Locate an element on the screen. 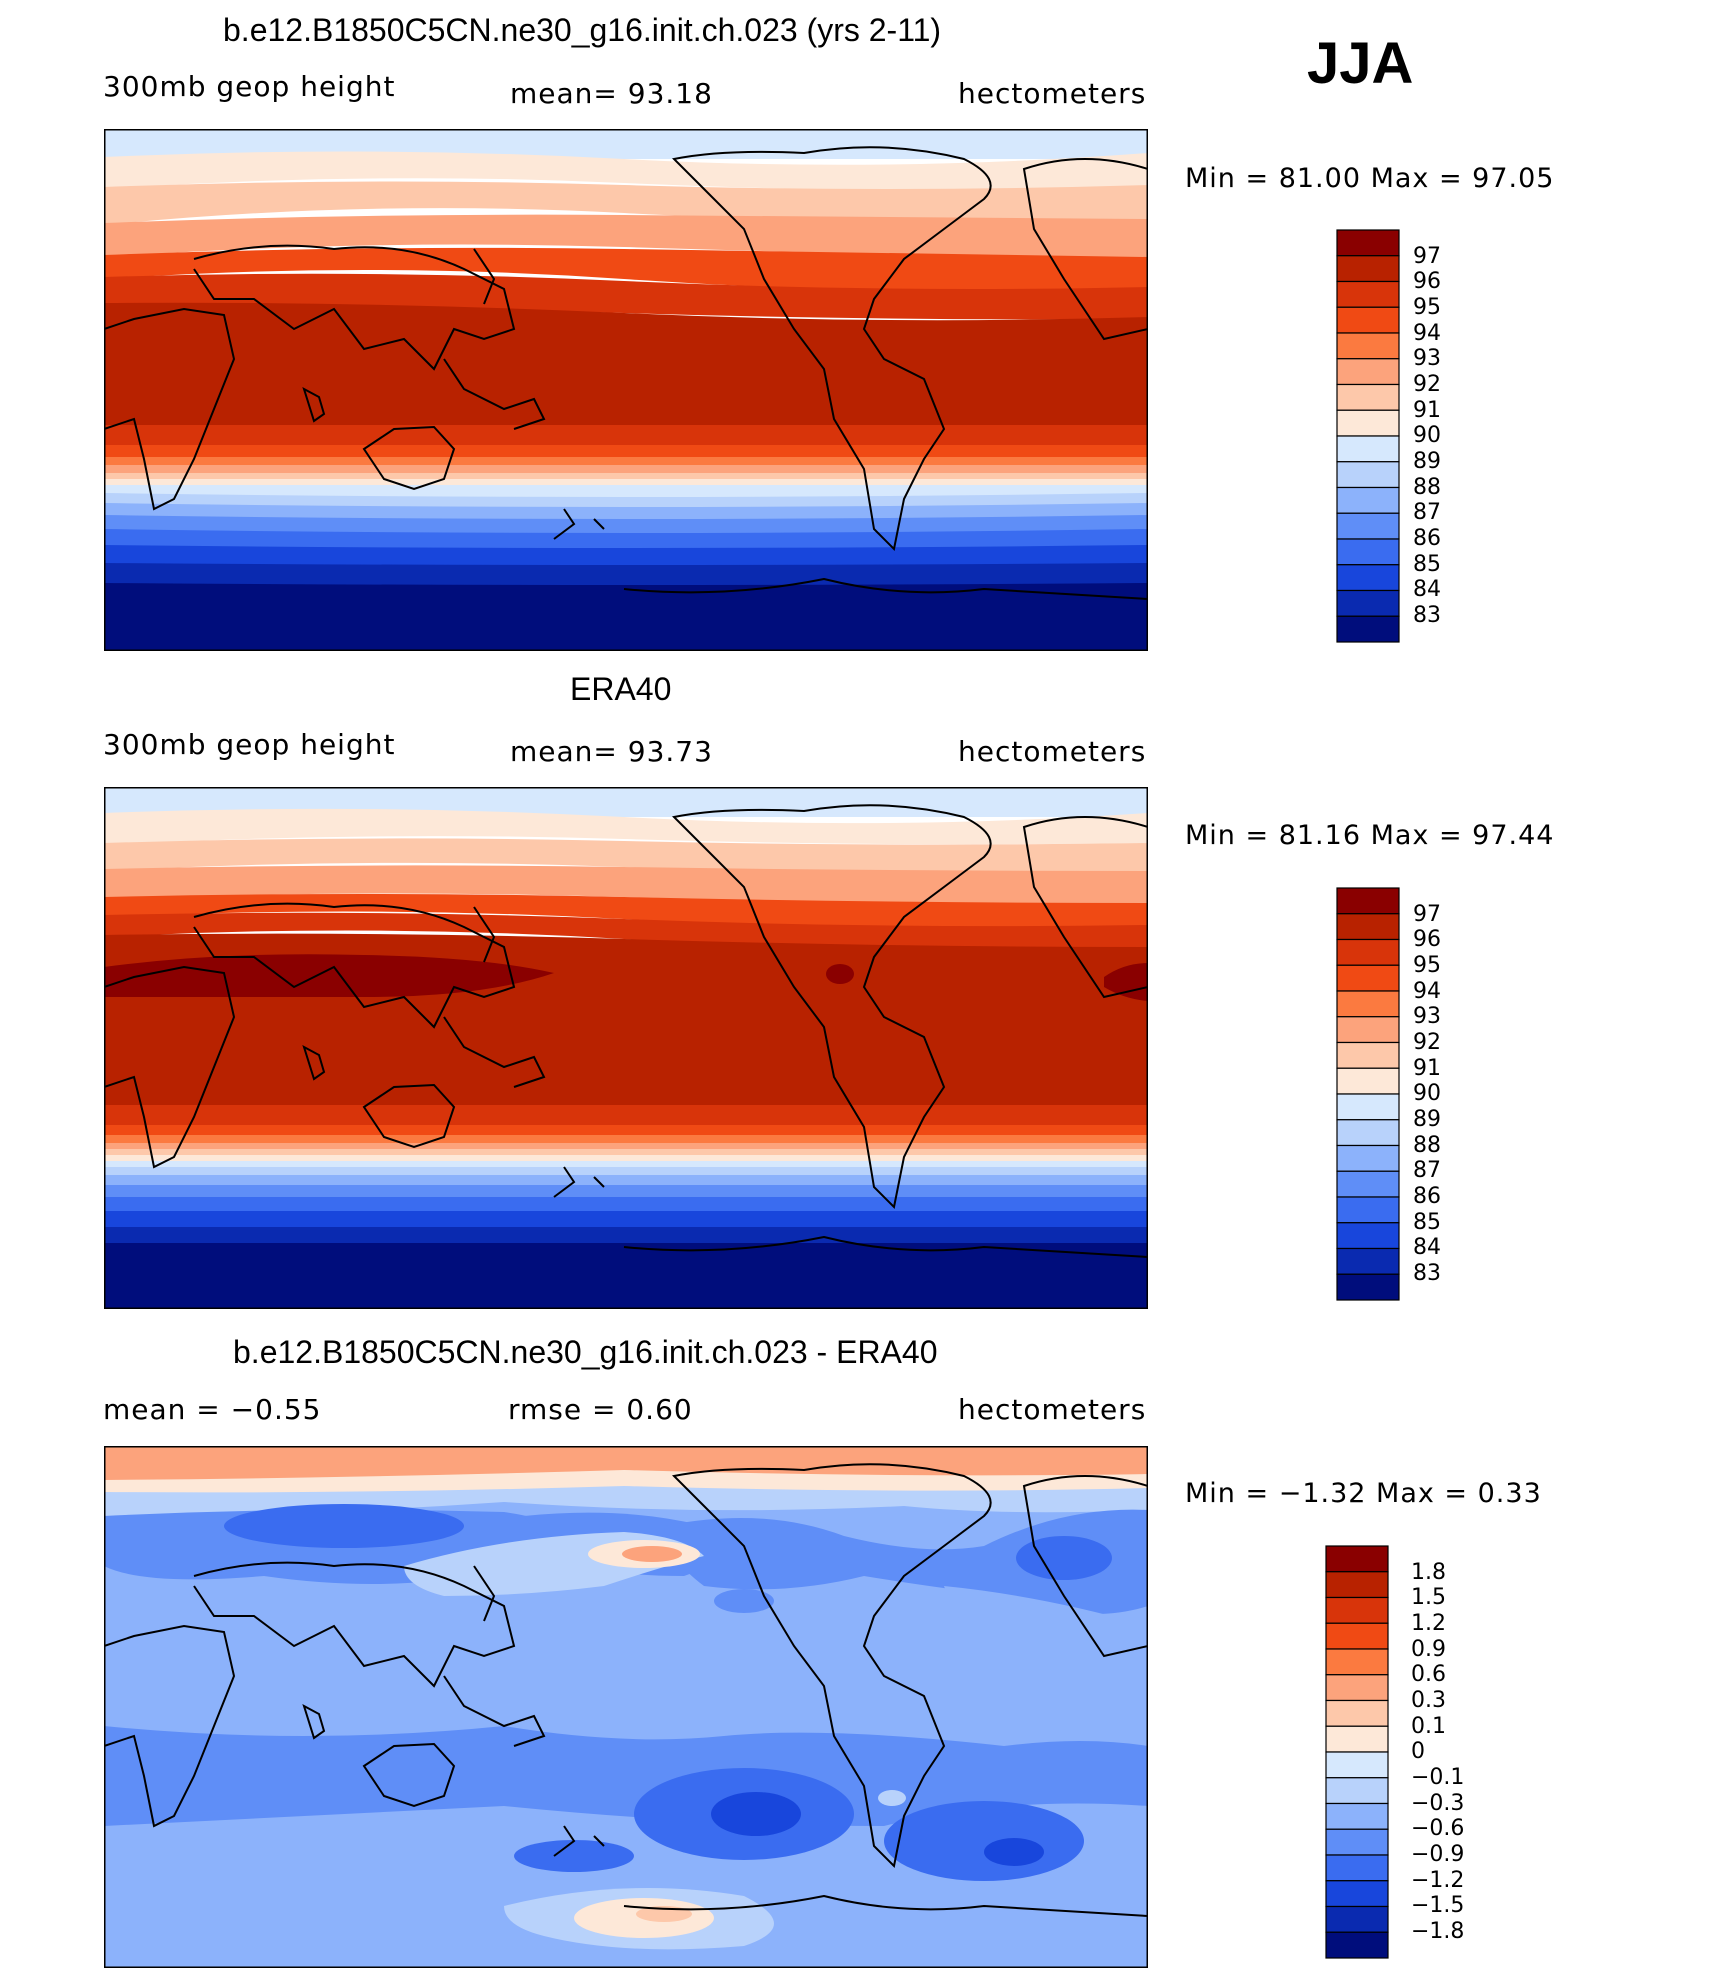 This screenshot has width=1710, height=1986. band-1-d is located at coordinates (626, 236).